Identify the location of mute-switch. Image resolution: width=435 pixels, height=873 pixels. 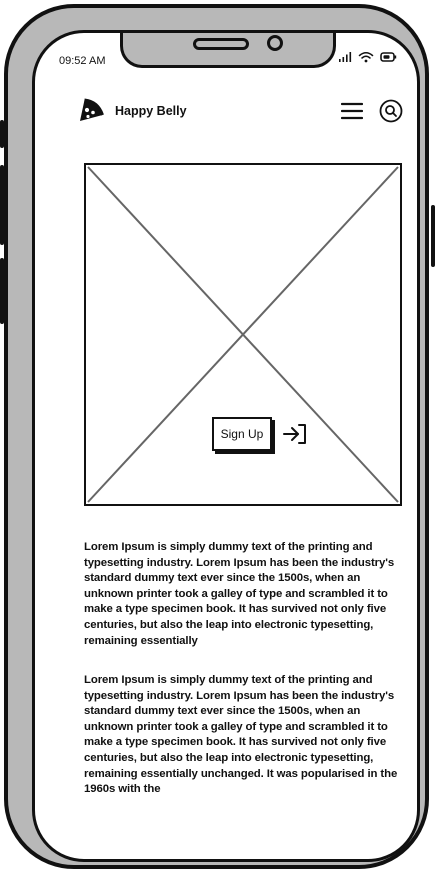
(2, 134).